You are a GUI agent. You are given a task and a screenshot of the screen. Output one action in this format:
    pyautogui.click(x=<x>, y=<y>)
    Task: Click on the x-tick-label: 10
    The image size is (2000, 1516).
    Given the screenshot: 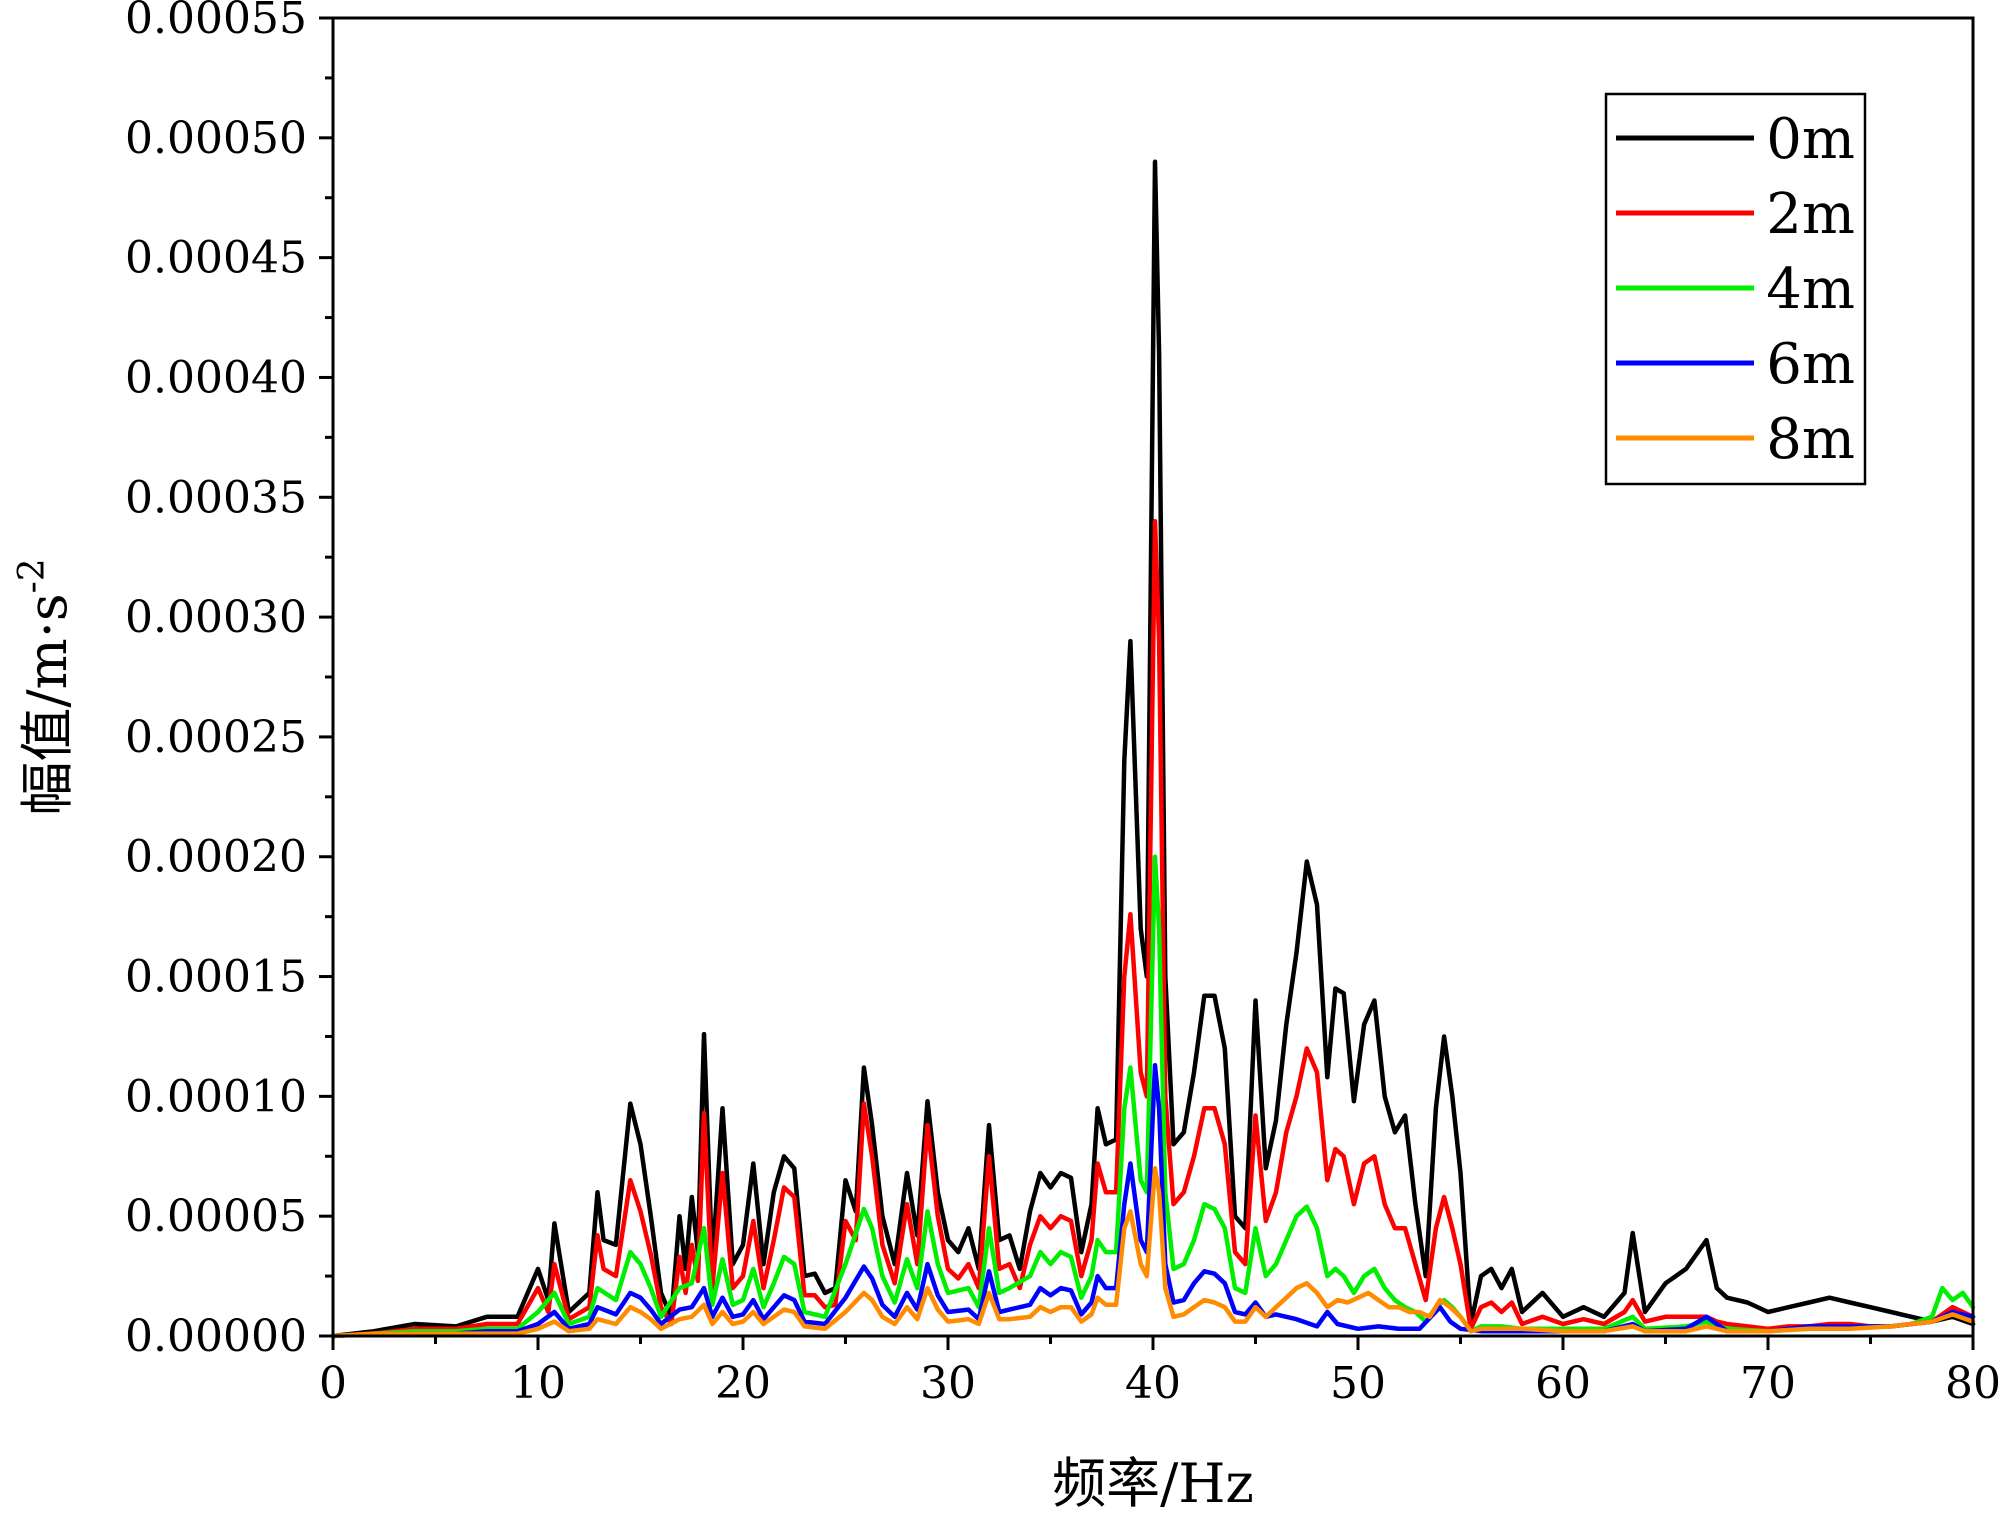 What is the action you would take?
    pyautogui.click(x=538, y=1383)
    